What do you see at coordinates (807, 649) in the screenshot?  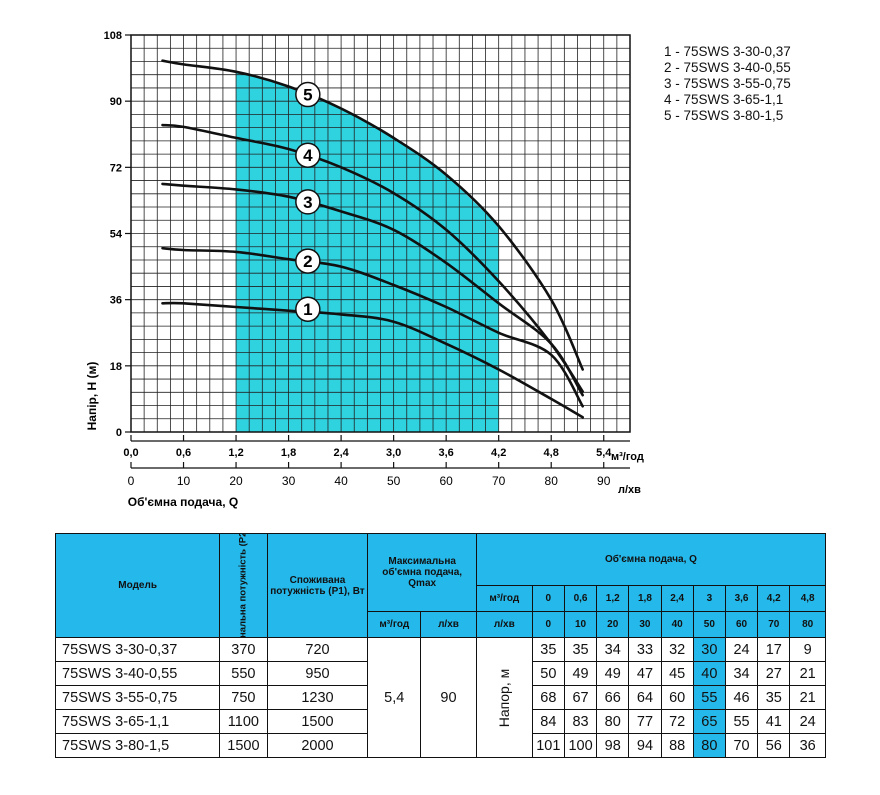 I see `head-value-cell: 9` at bounding box center [807, 649].